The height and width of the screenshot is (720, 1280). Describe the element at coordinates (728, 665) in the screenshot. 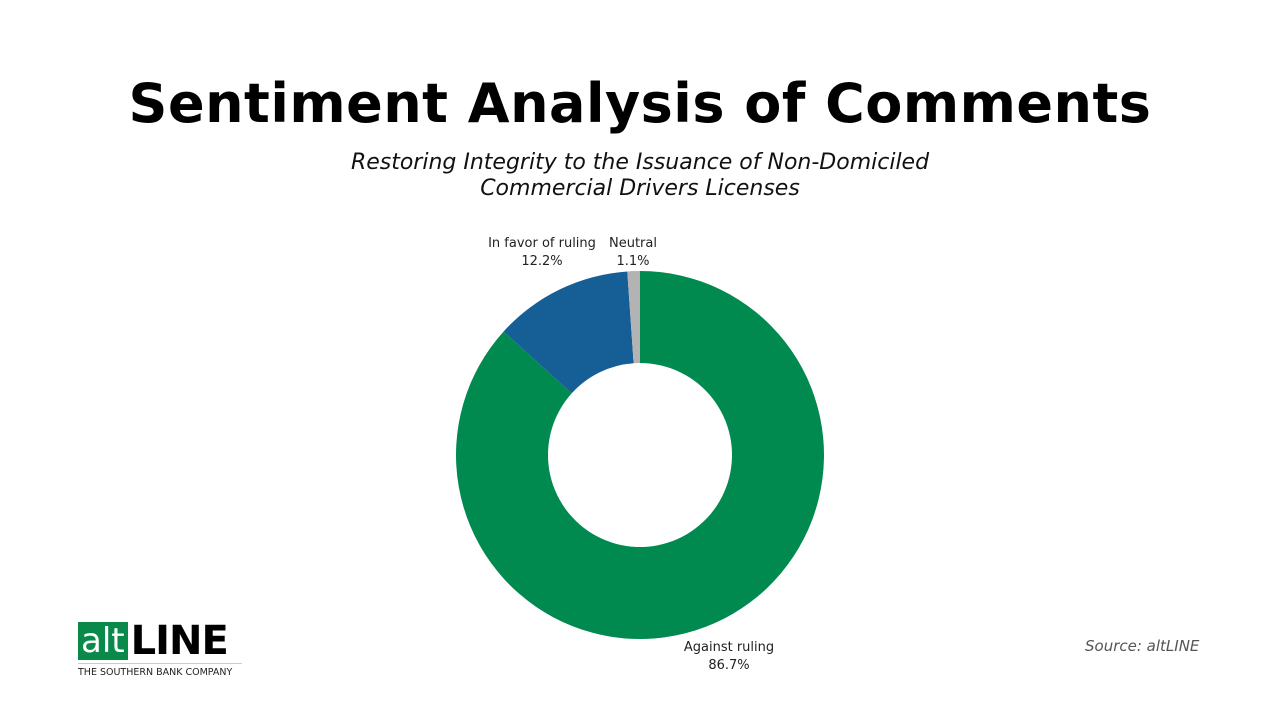

I see `data-label-value: 86.7%` at that location.